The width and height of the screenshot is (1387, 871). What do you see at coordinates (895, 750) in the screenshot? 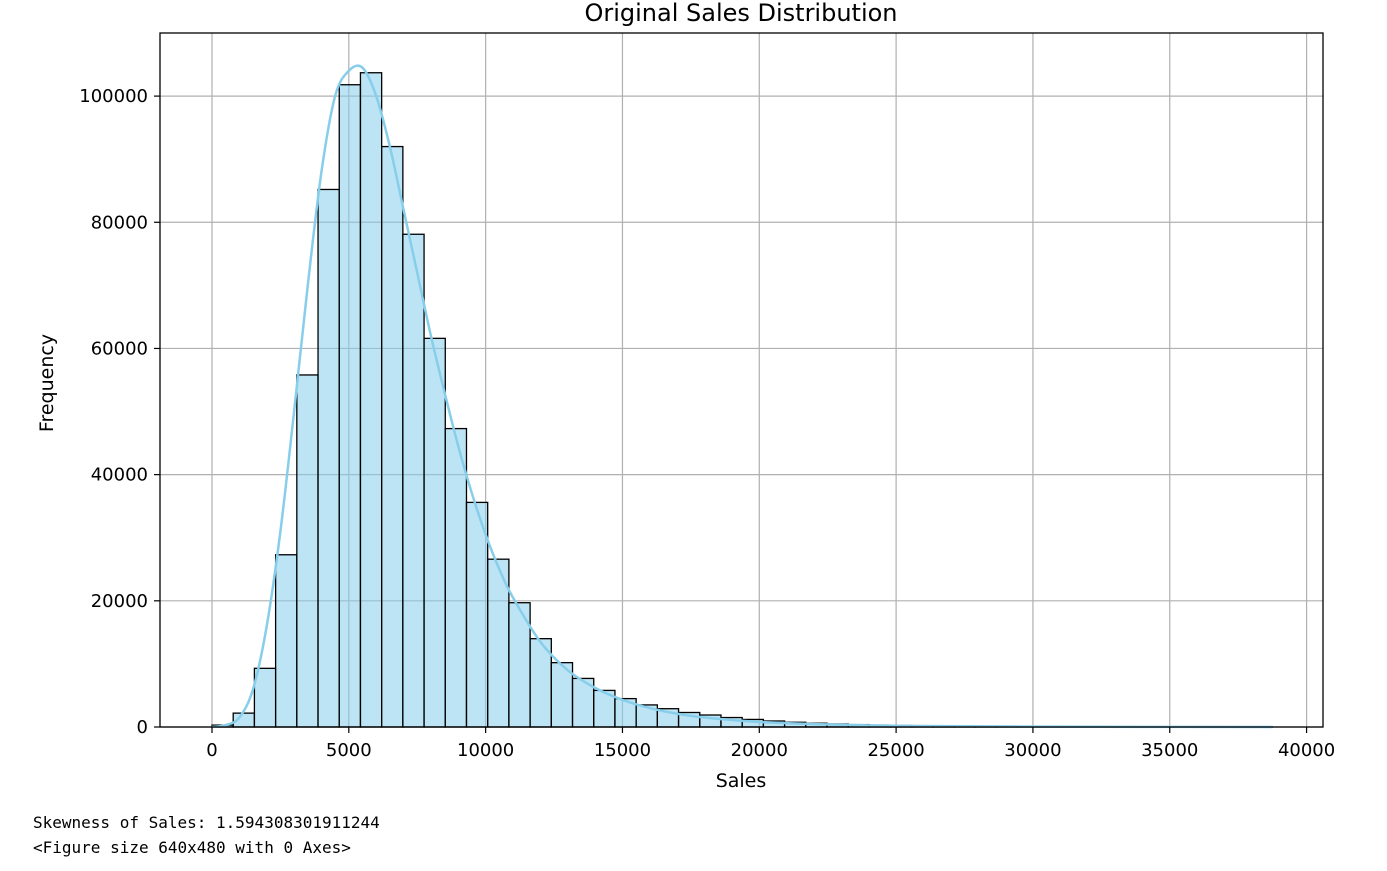
I see `x-tick-label: 25000` at bounding box center [895, 750].